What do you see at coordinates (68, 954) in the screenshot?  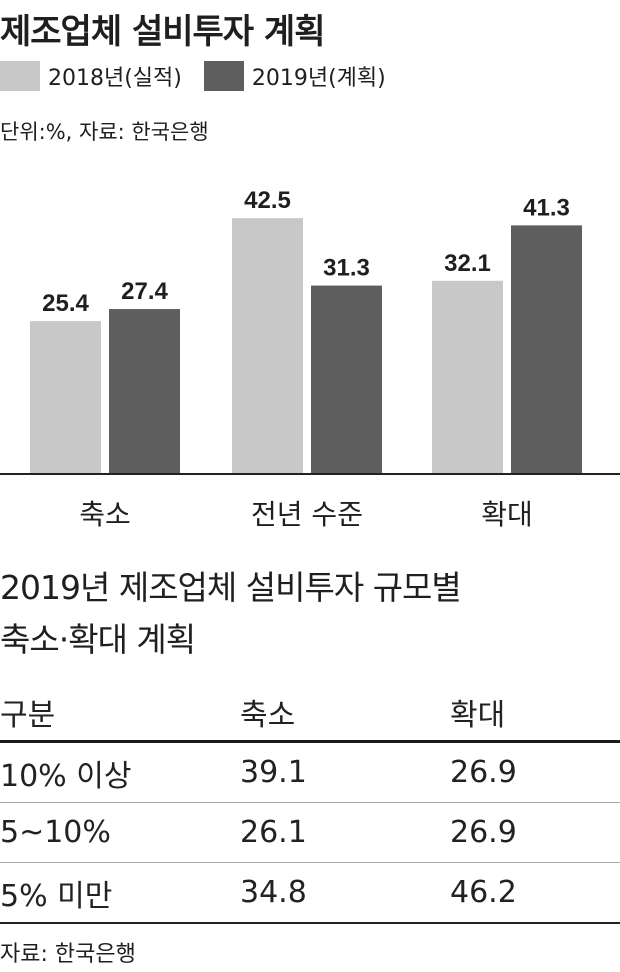 I see `source-note: 자료: 한국은행` at bounding box center [68, 954].